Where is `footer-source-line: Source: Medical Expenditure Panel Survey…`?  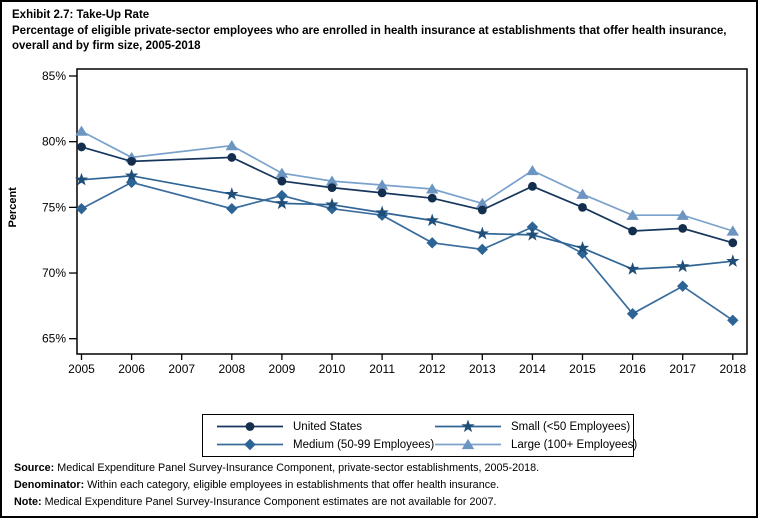
footer-source-line: Source: Medical Expenditure Panel Survey… is located at coordinates (381, 468).